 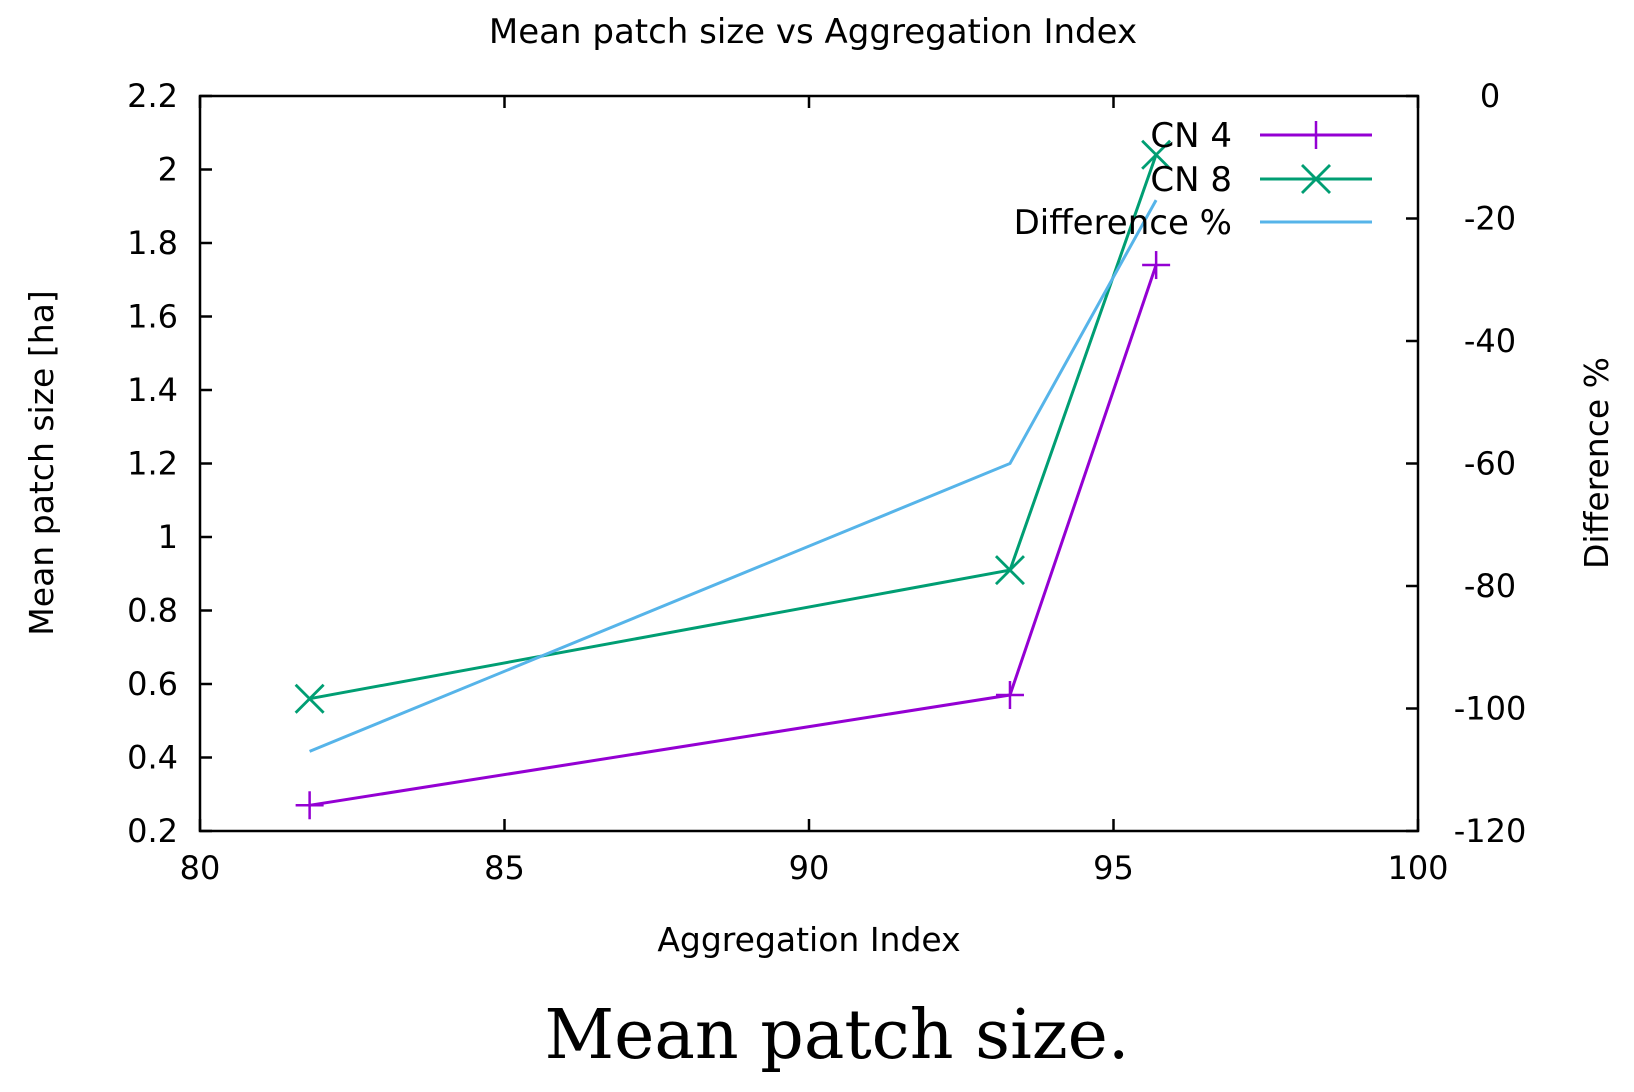 What do you see at coordinates (1490, 709) in the screenshot?
I see `y2-tick-label: -100` at bounding box center [1490, 709].